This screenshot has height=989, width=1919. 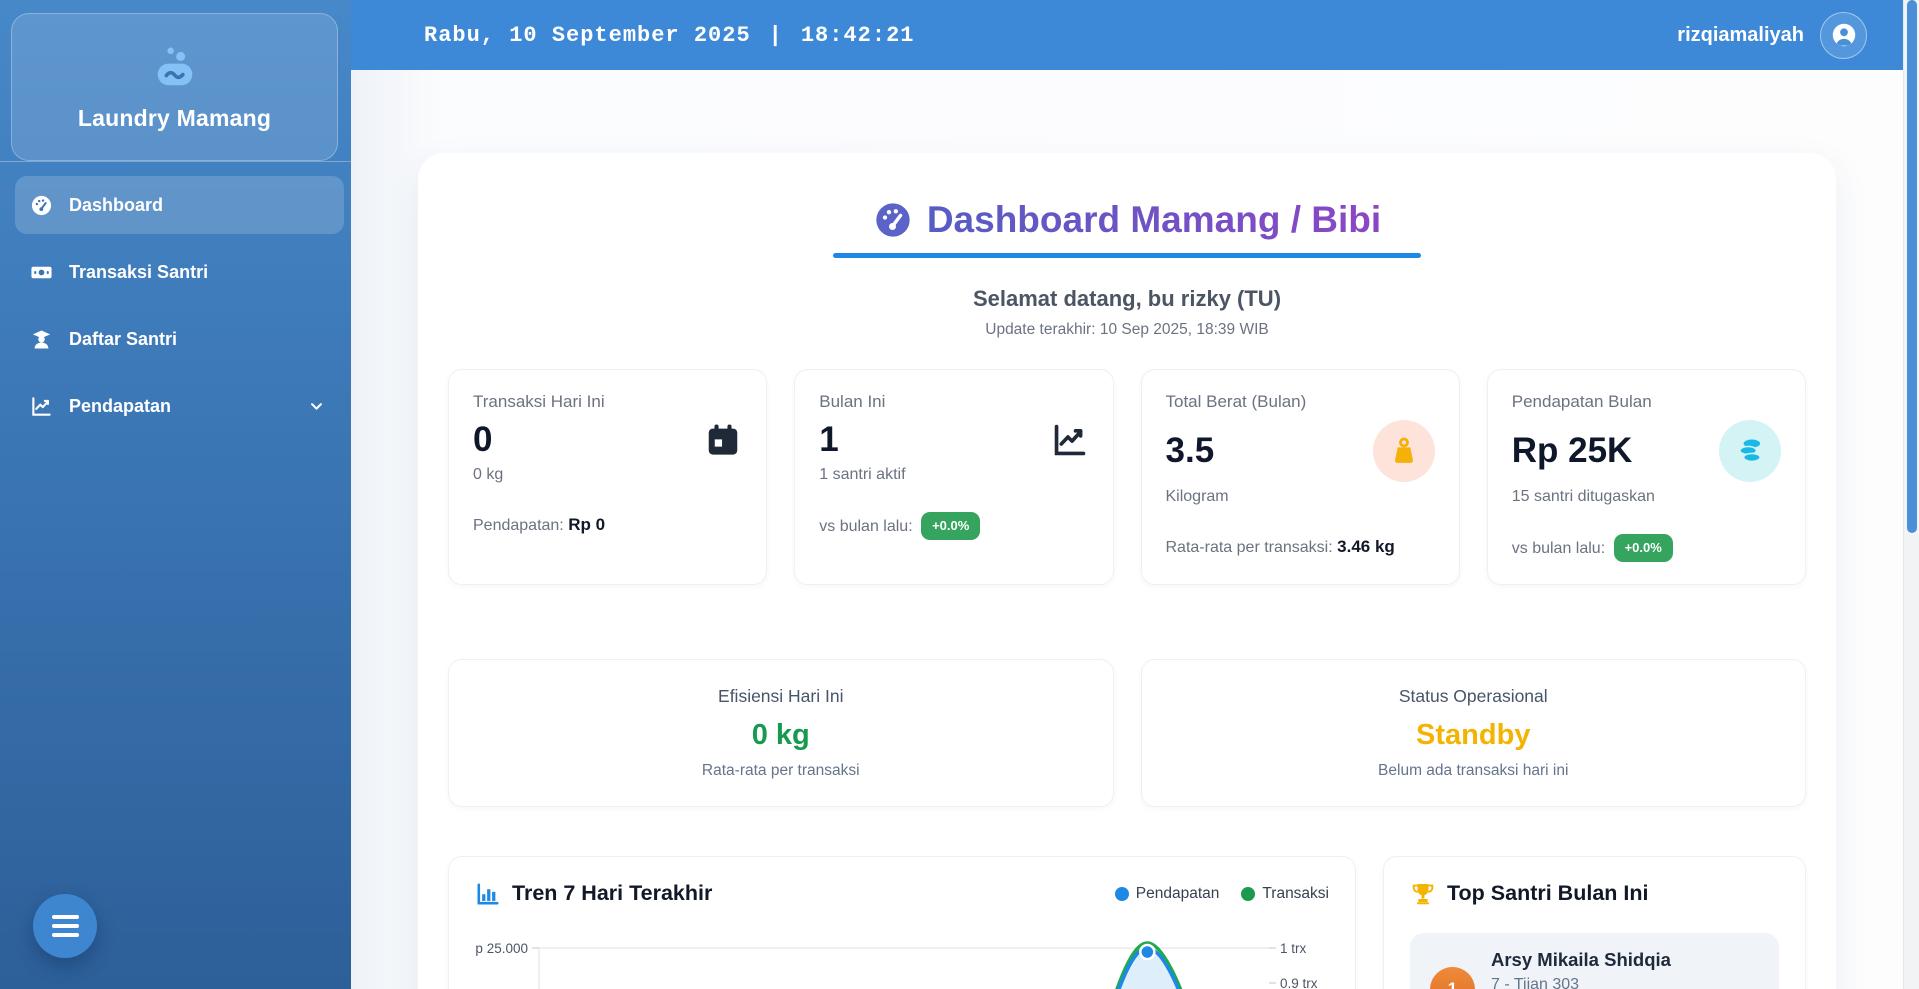 I want to click on sidebar-item-transaksi-santri: Transaksi Santri, so click(x=179, y=272).